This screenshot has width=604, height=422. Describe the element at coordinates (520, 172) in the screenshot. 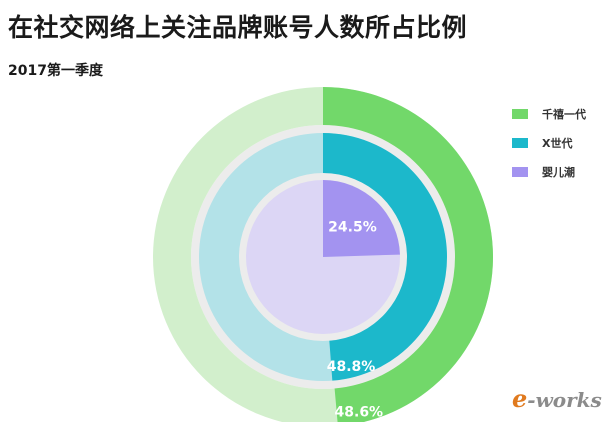

I see `legend-swatch-baby-boomers` at that location.